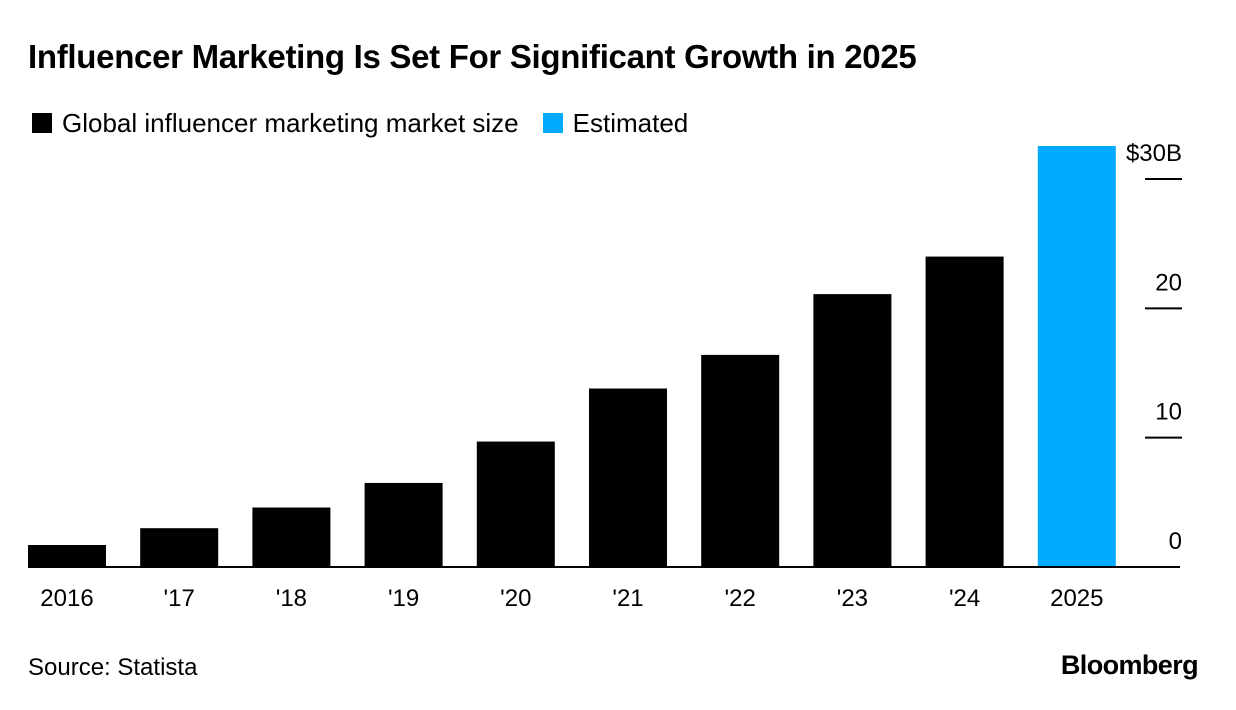 This screenshot has width=1236, height=710. I want to click on x-tick-label: '21, so click(627, 598).